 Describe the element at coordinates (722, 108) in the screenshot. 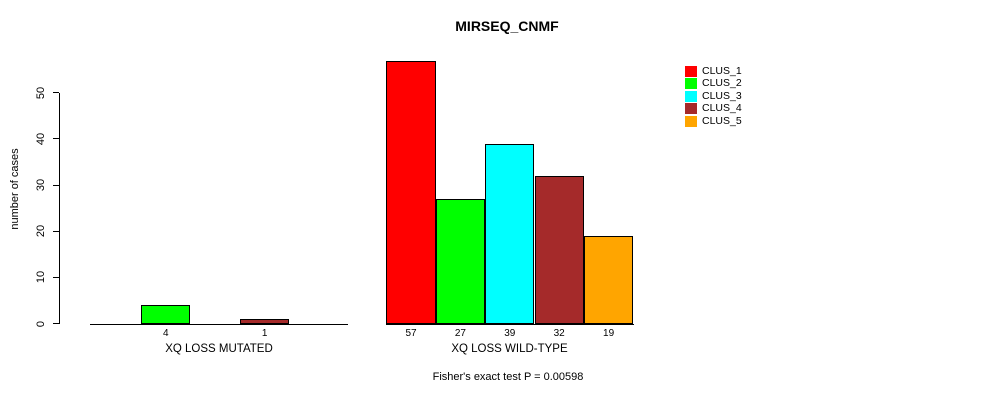

I see `legend-label: CLUS_4` at that location.